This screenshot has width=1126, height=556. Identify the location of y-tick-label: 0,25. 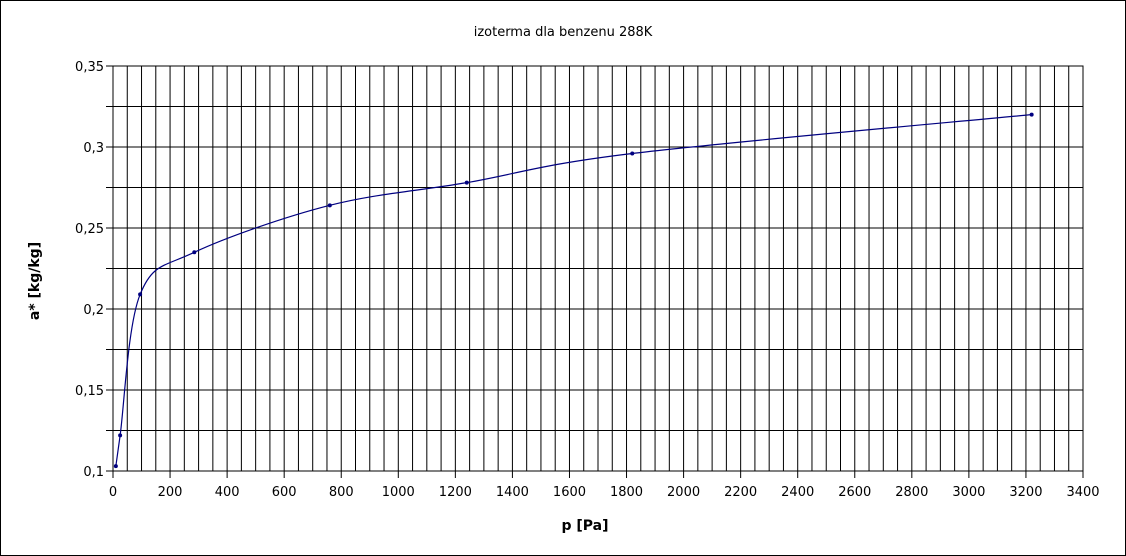
(89, 229).